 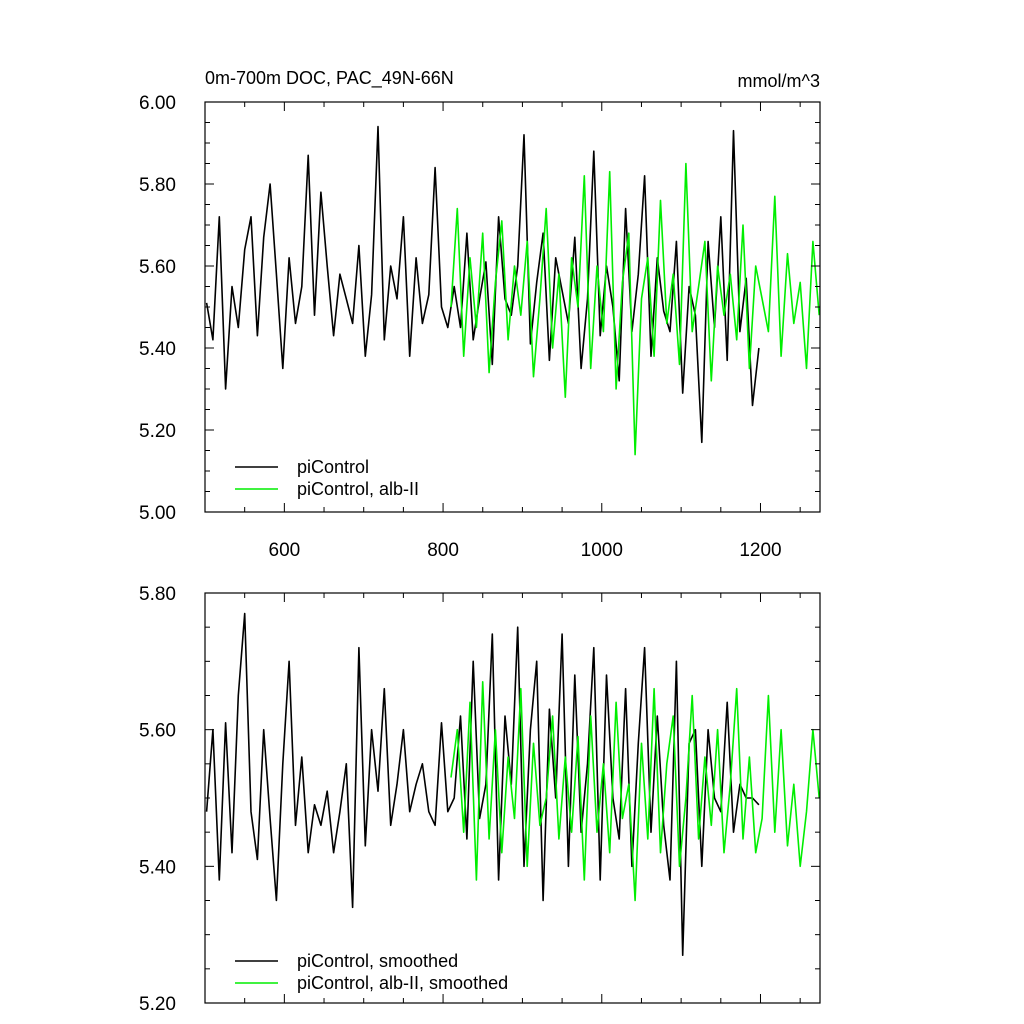 I want to click on units-label: mmol/m^3, so click(x=779, y=81).